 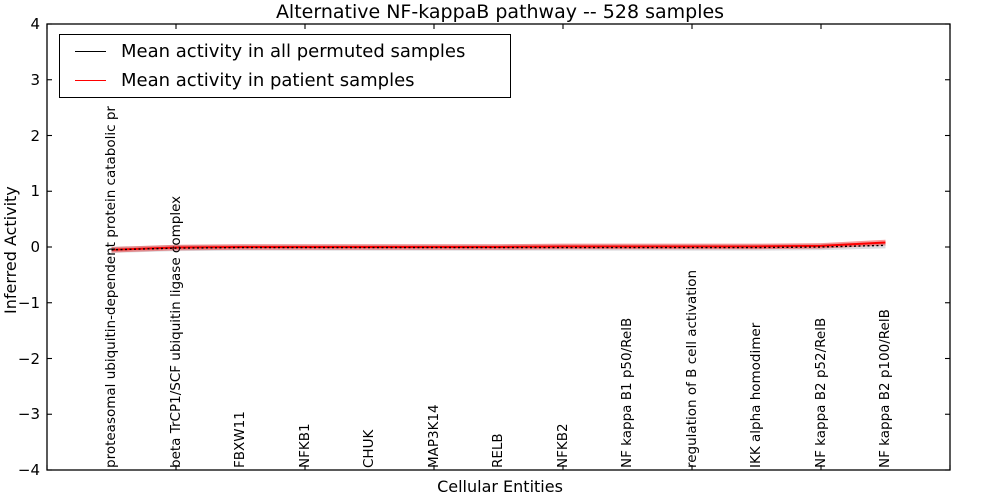 What do you see at coordinates (28, 302) in the screenshot?
I see `y-tick-label: −1` at bounding box center [28, 302].